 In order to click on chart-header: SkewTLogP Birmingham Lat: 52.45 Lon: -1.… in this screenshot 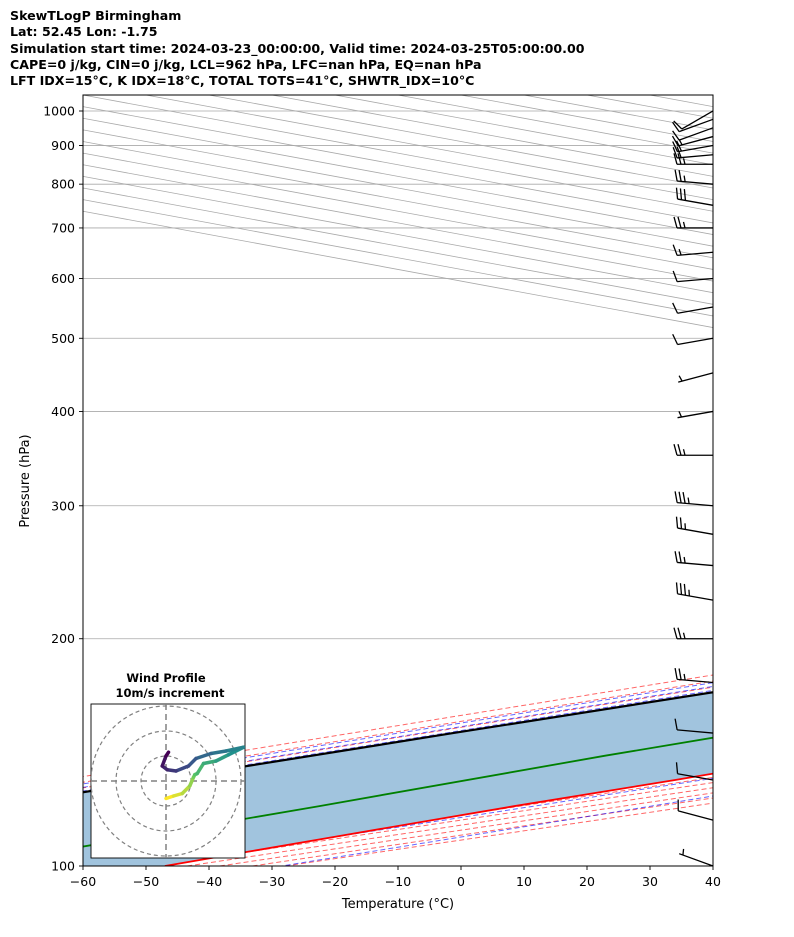, I will do `click(297, 48)`.